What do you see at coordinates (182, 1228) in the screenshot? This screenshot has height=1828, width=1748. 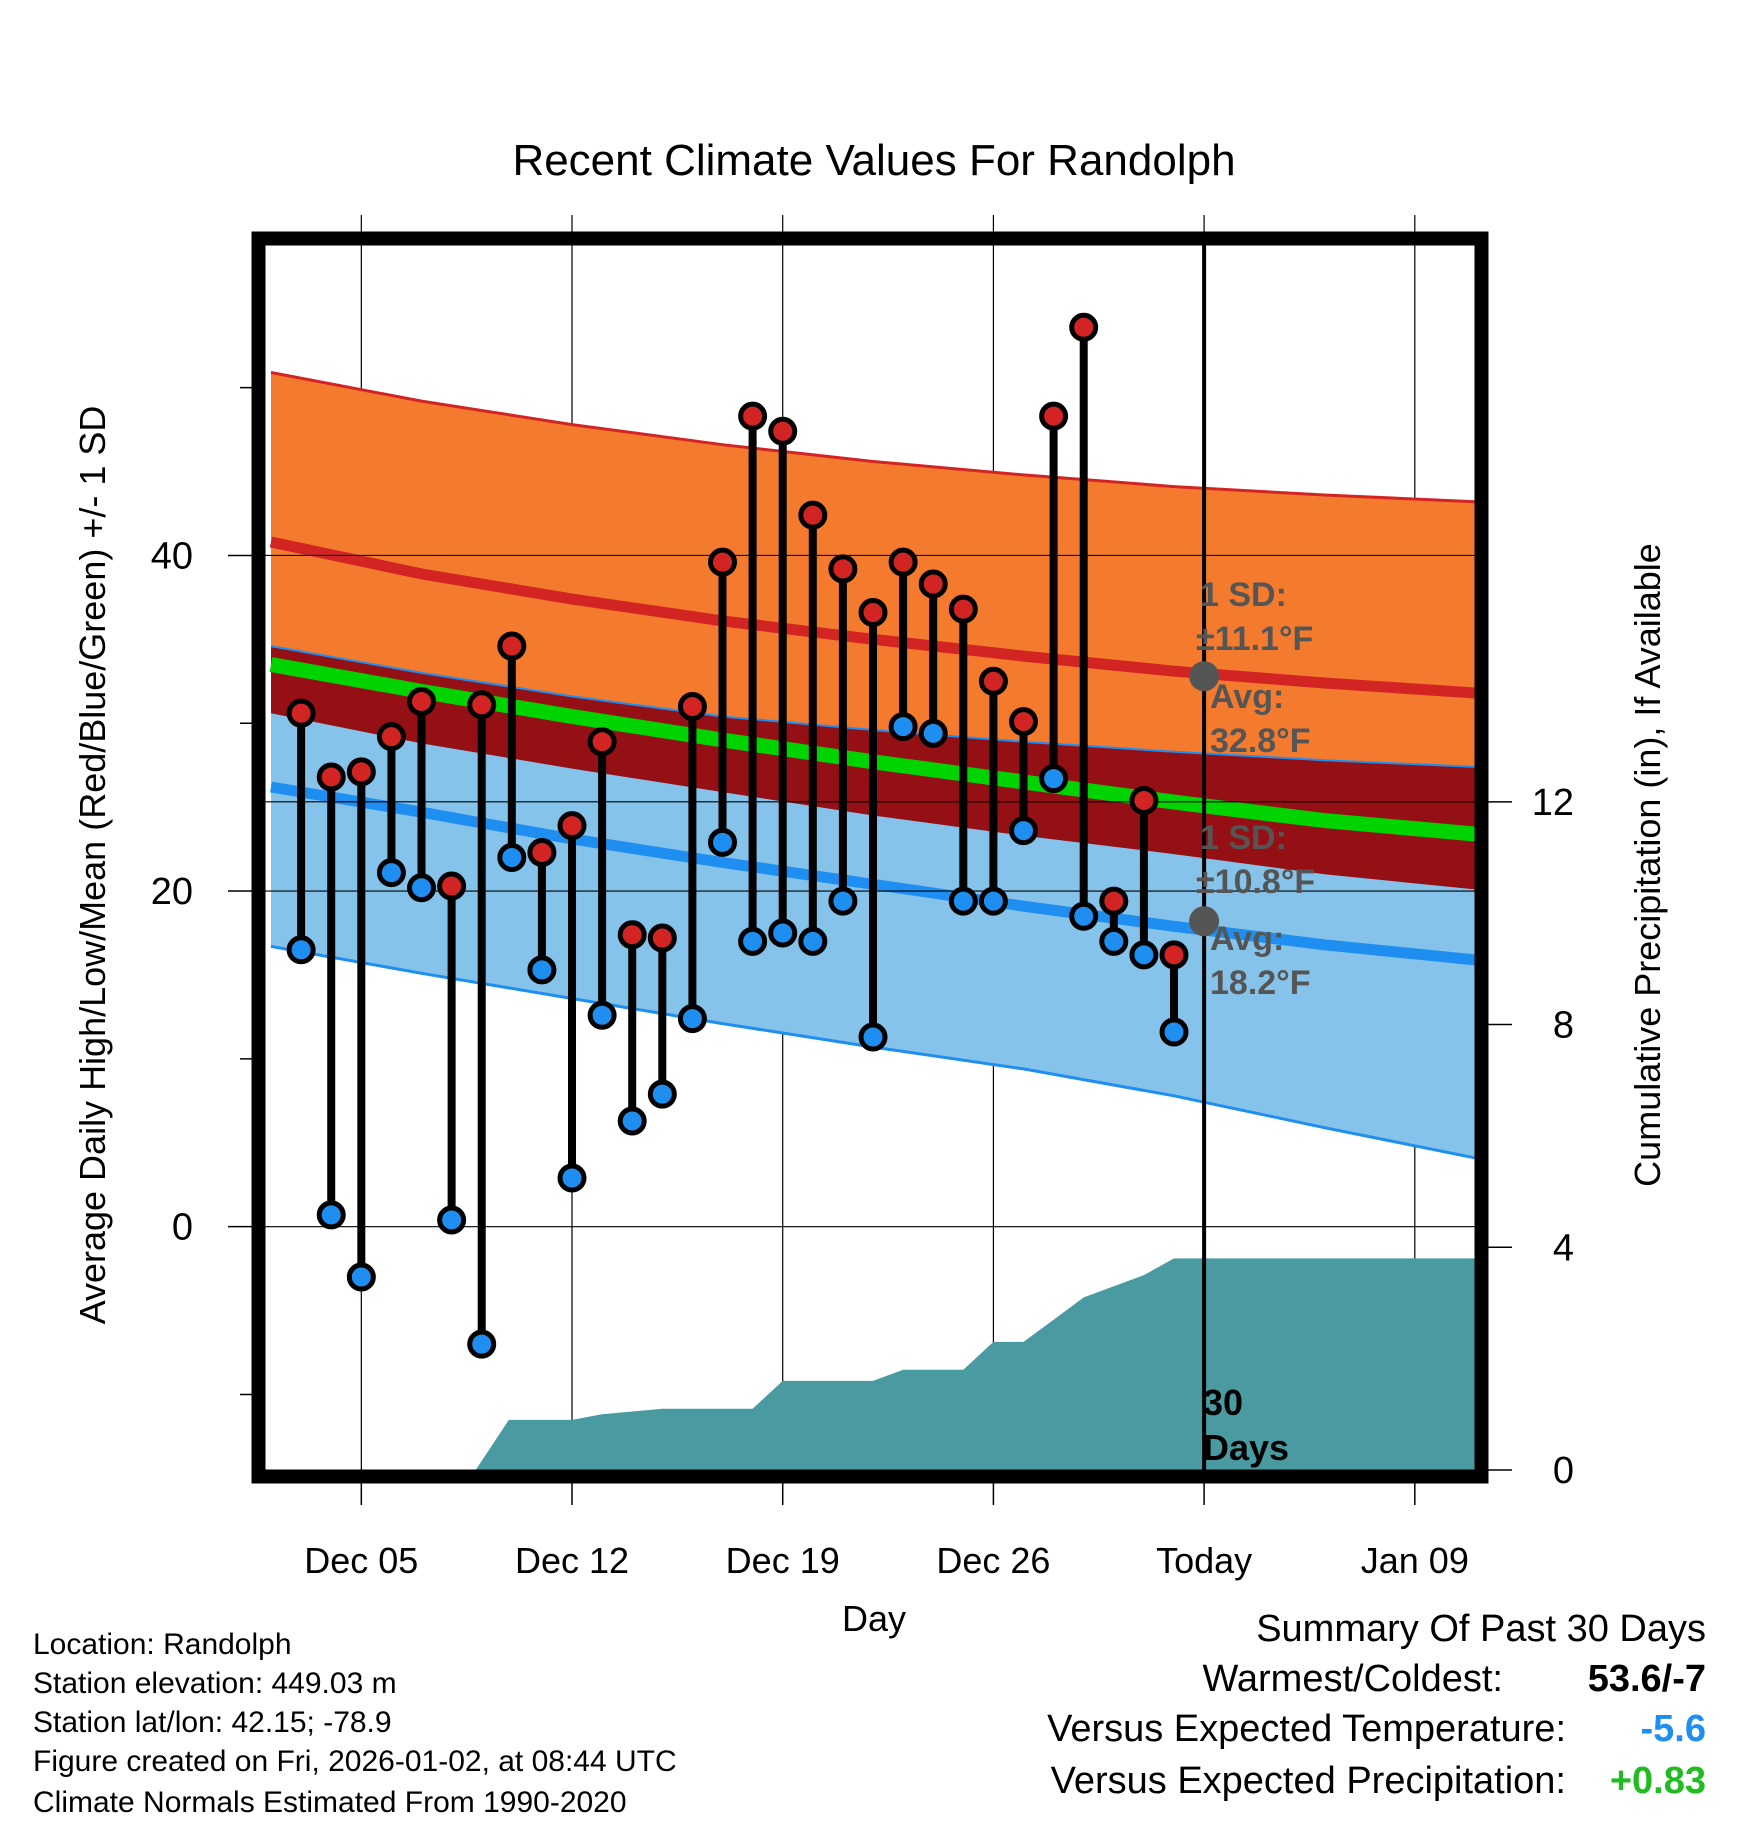 I see `y-left-tick-label-0: 0` at bounding box center [182, 1228].